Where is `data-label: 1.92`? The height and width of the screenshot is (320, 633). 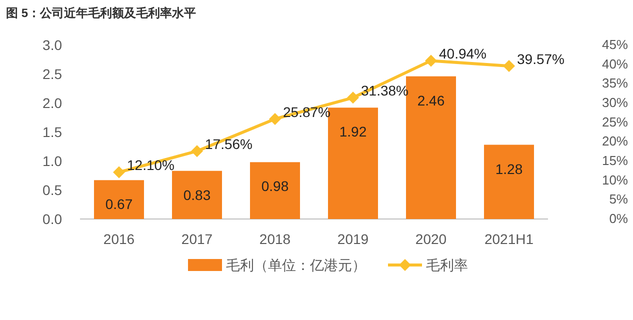
data-label: 1.92 is located at coordinates (353, 132).